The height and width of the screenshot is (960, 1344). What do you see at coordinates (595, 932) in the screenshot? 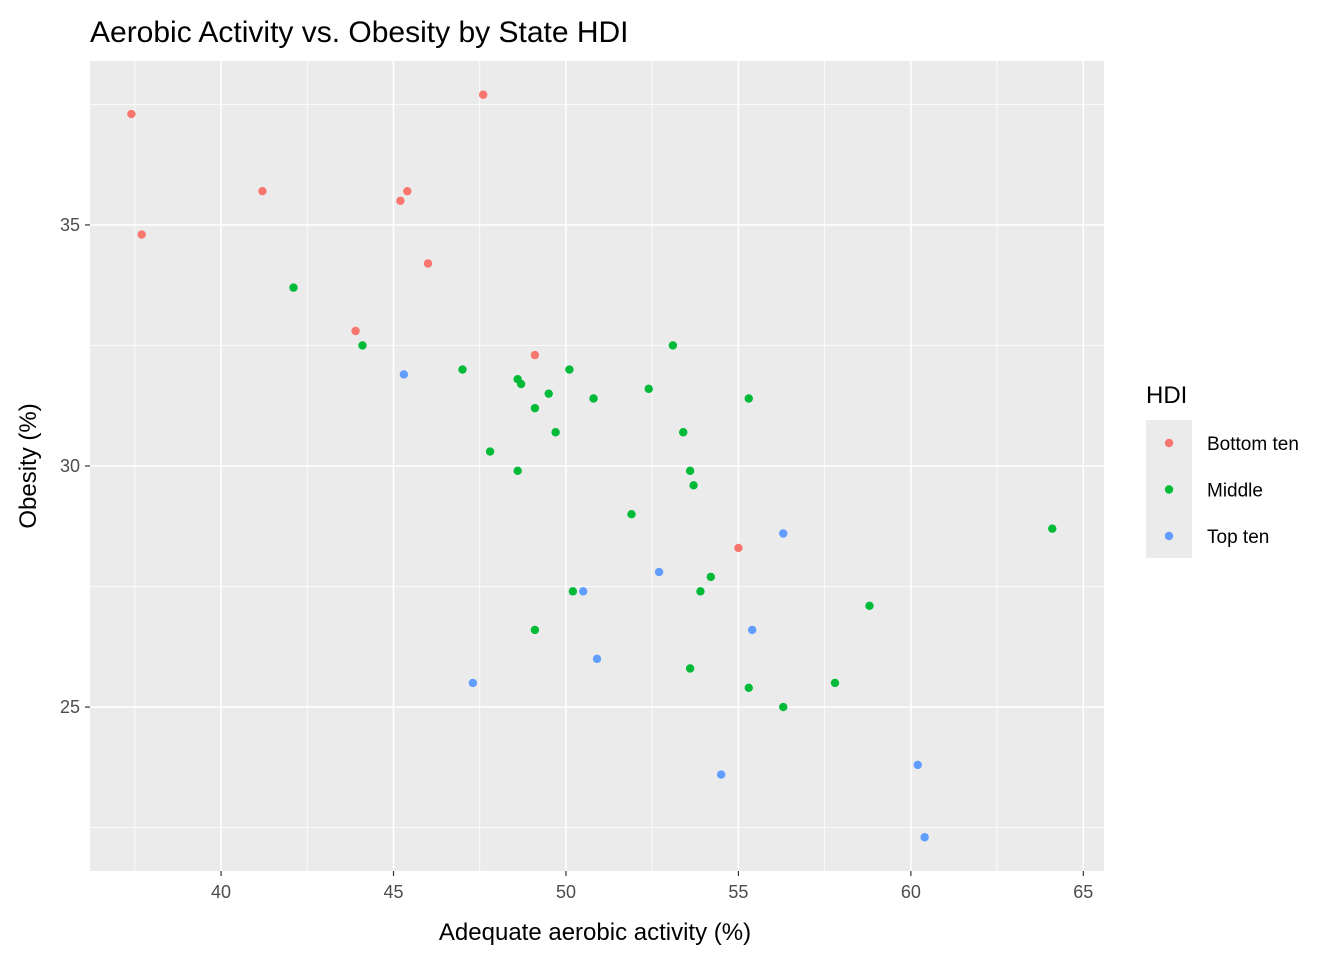
I see `x-axis-title: Adequate aerobic activity (%)` at bounding box center [595, 932].